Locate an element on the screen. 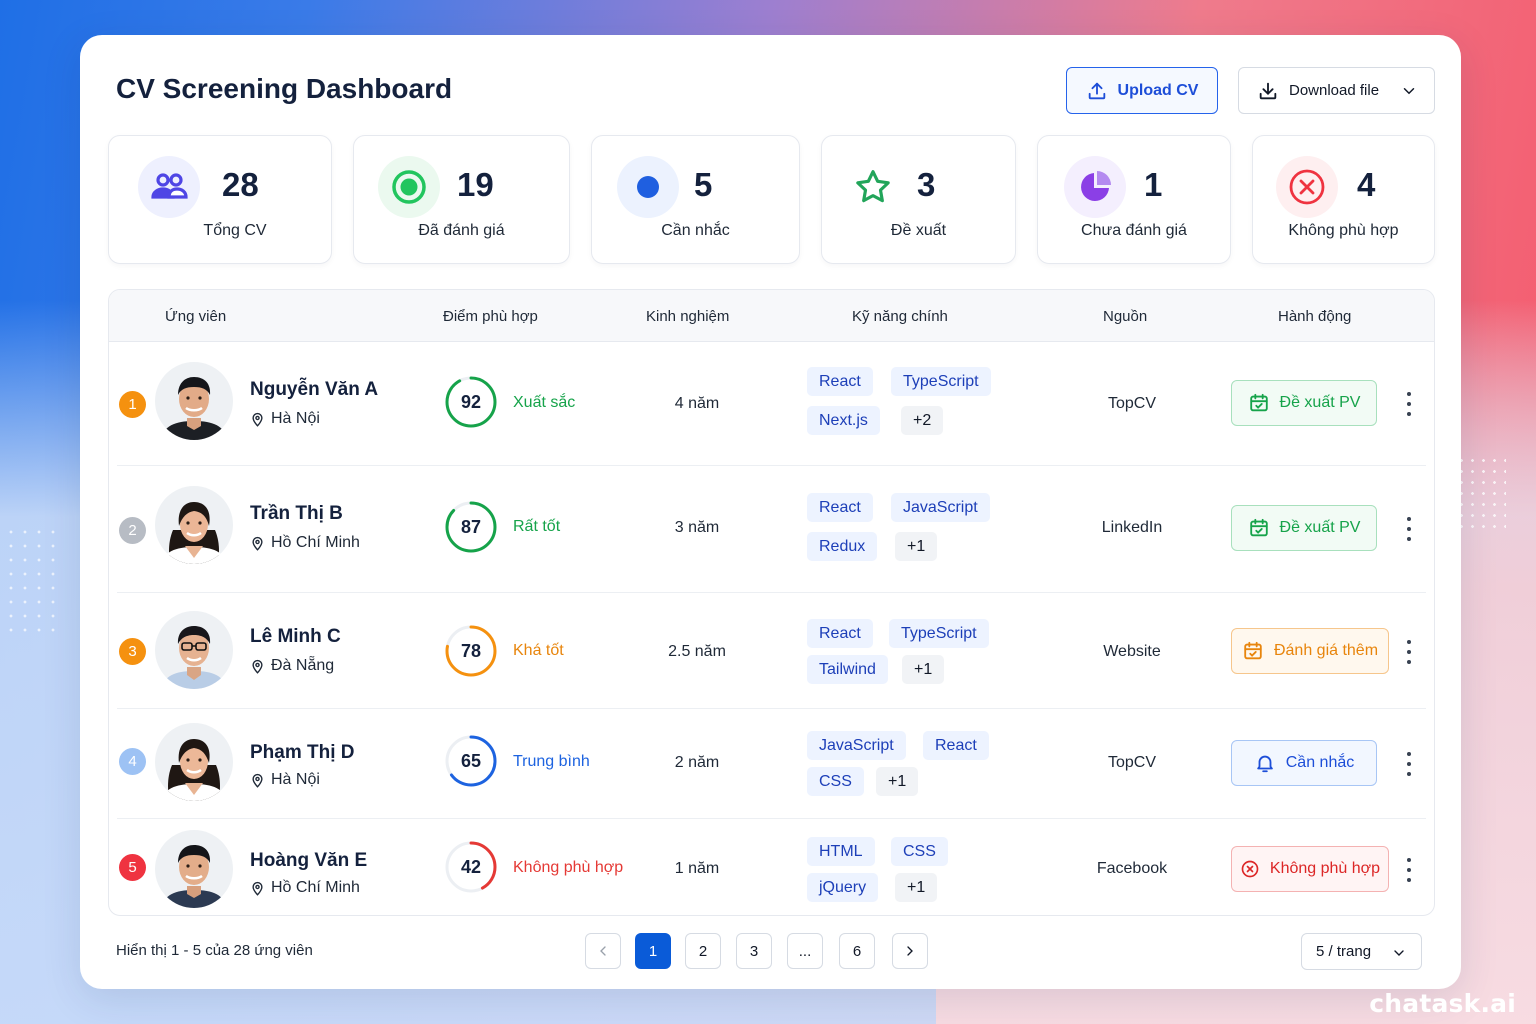 This screenshot has height=1024, width=1536. stat-recommended-label: Đề xuất is located at coordinates (918, 230).